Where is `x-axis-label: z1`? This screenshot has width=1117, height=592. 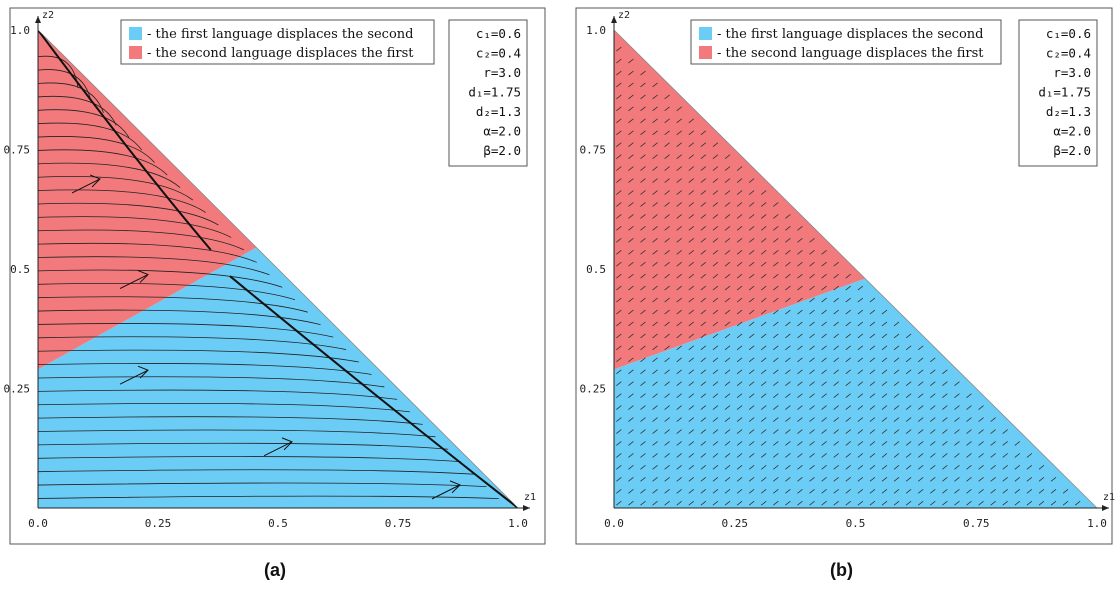 x-axis-label: z1 is located at coordinates (530, 497).